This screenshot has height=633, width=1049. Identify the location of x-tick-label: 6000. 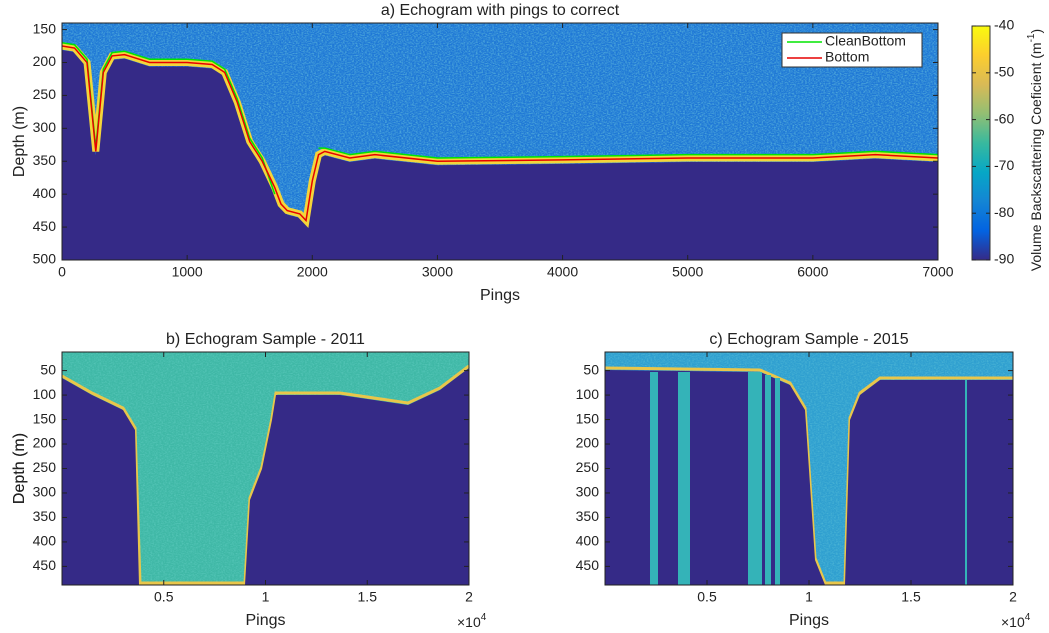
(812, 272).